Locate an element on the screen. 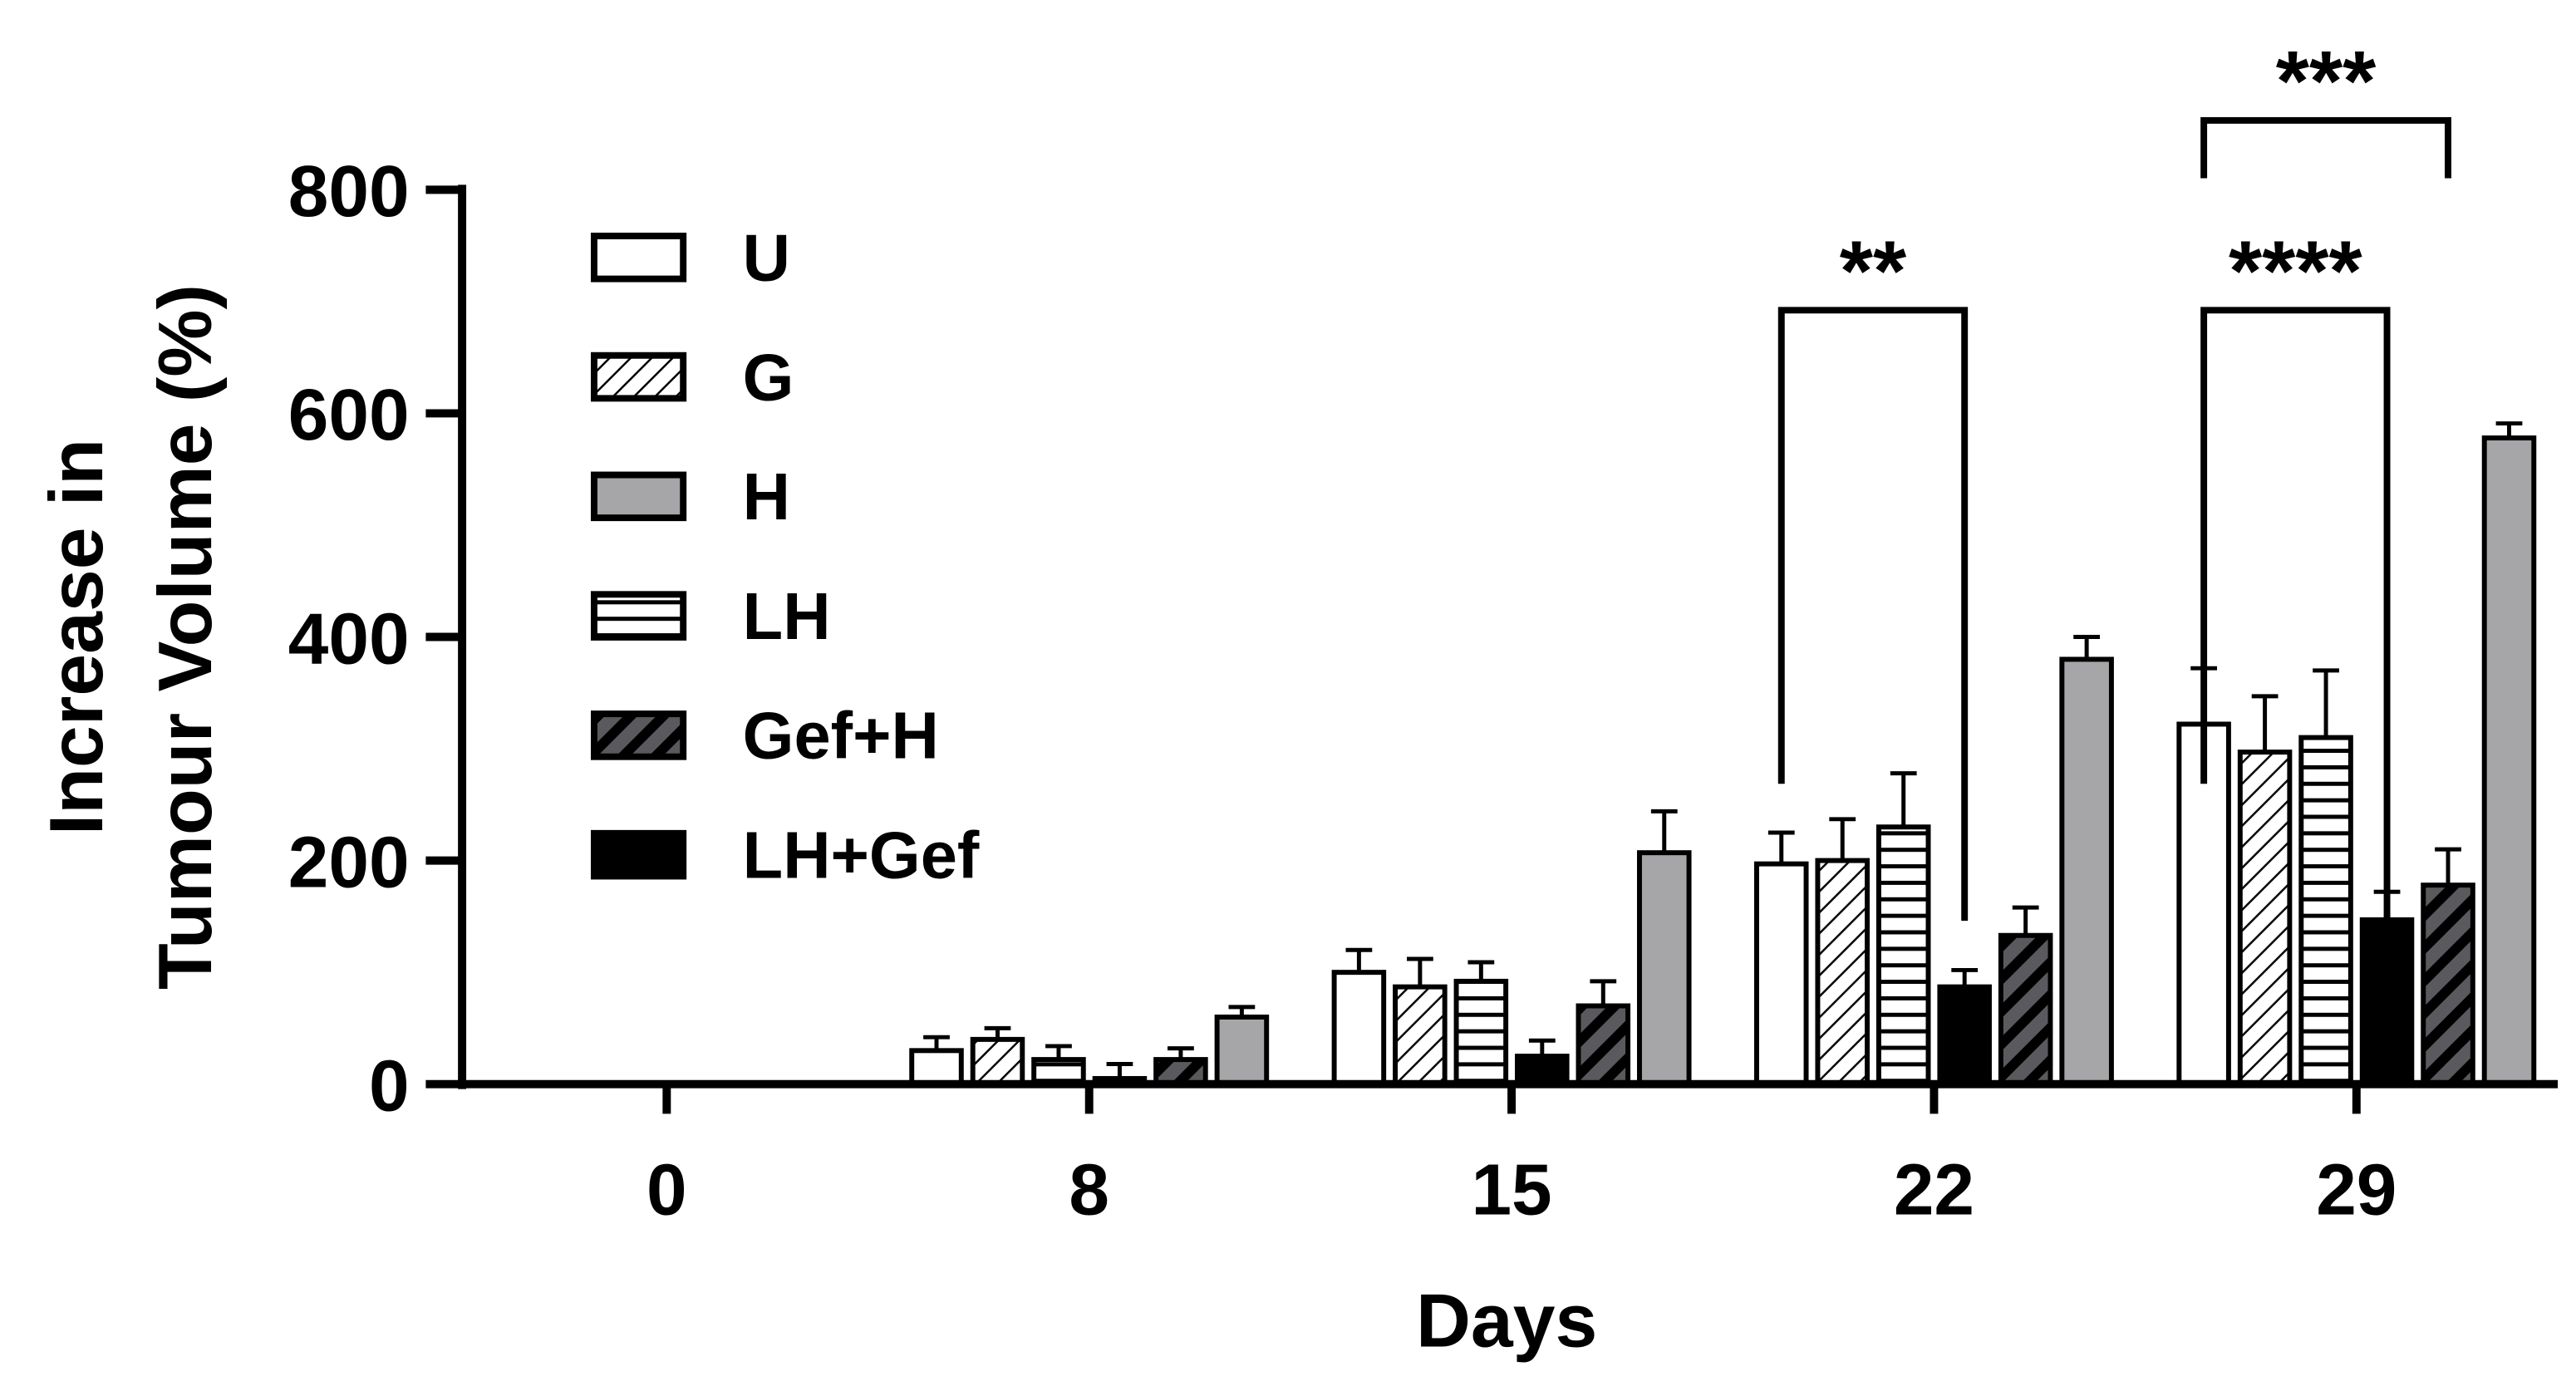  y-tick-label: 600 is located at coordinates (349, 415).